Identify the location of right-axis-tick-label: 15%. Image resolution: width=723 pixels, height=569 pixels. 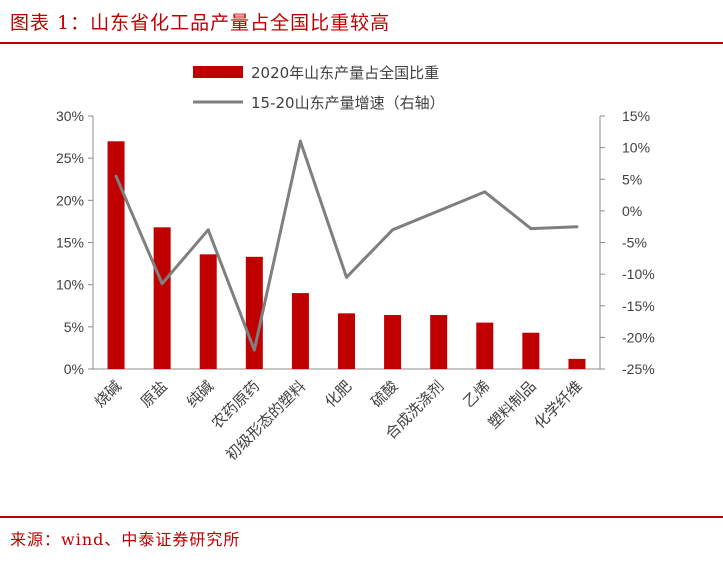
(636, 116).